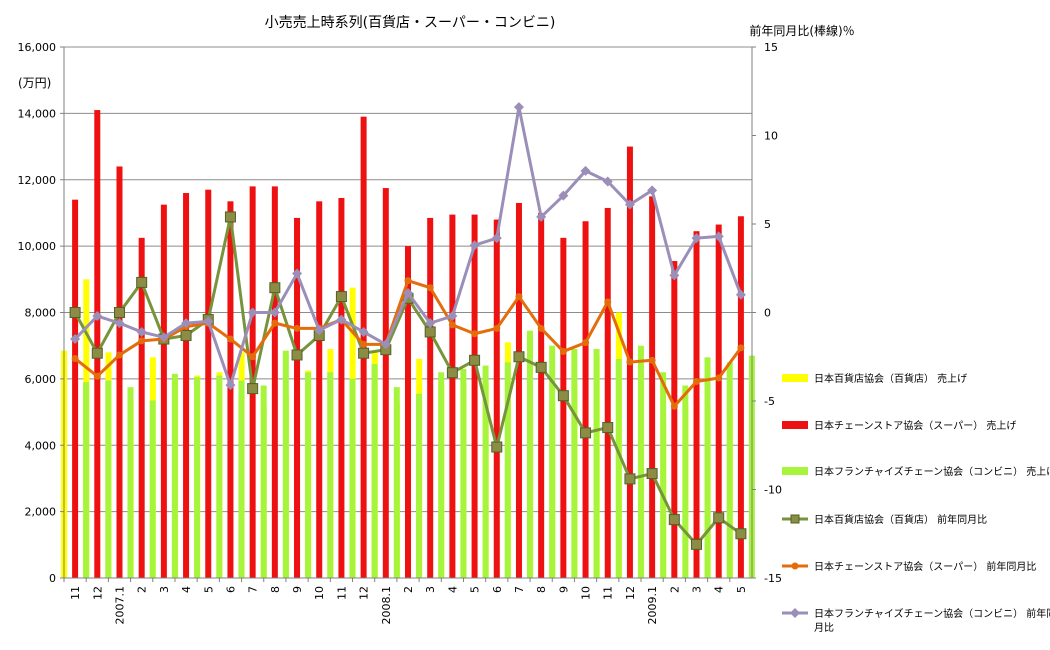  I want to click on y-left-tick-label: 14,000, so click(37, 113).